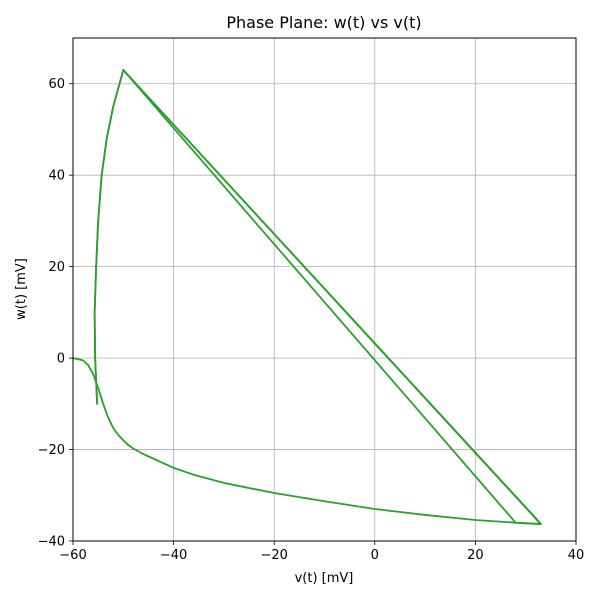  I want to click on y-tick-label: 0, so click(61, 359).